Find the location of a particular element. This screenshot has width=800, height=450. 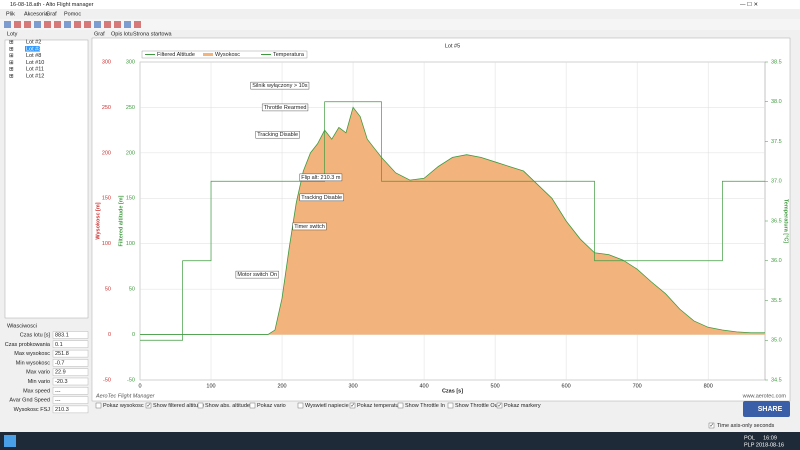

option-label: Wyswietl napiecie is located at coordinates (327, 406).